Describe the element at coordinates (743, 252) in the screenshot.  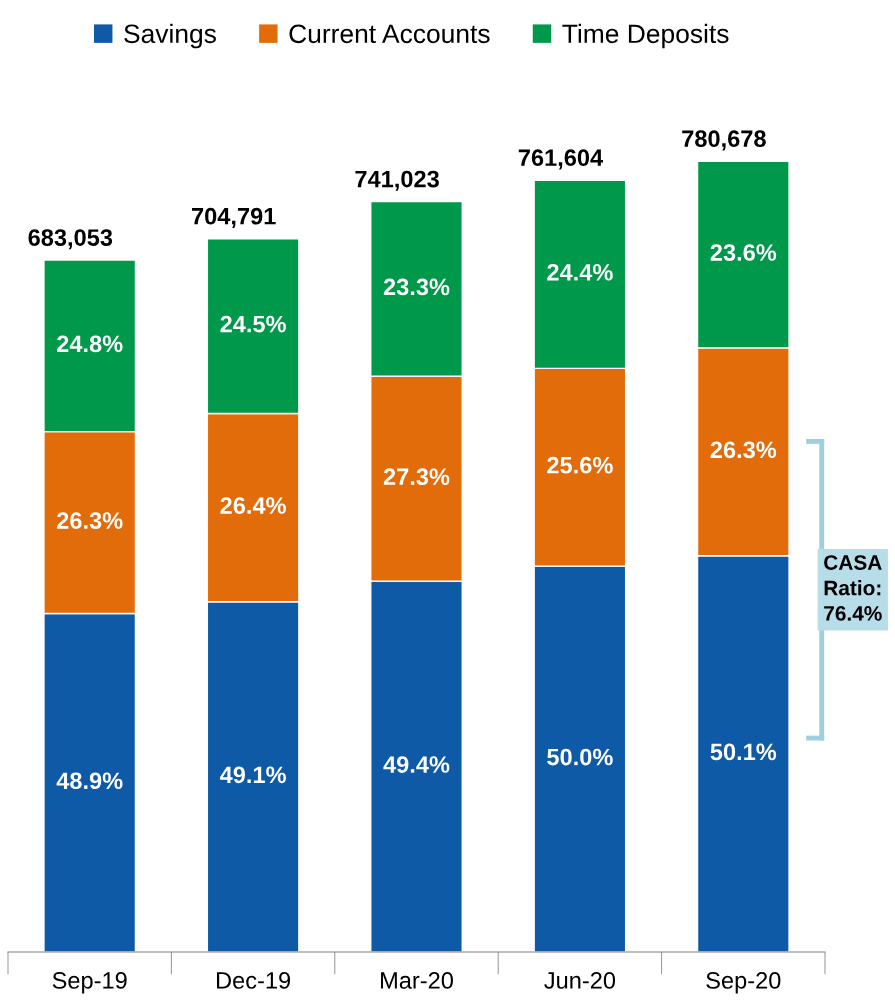
I see `annotation: 23.6%` at that location.